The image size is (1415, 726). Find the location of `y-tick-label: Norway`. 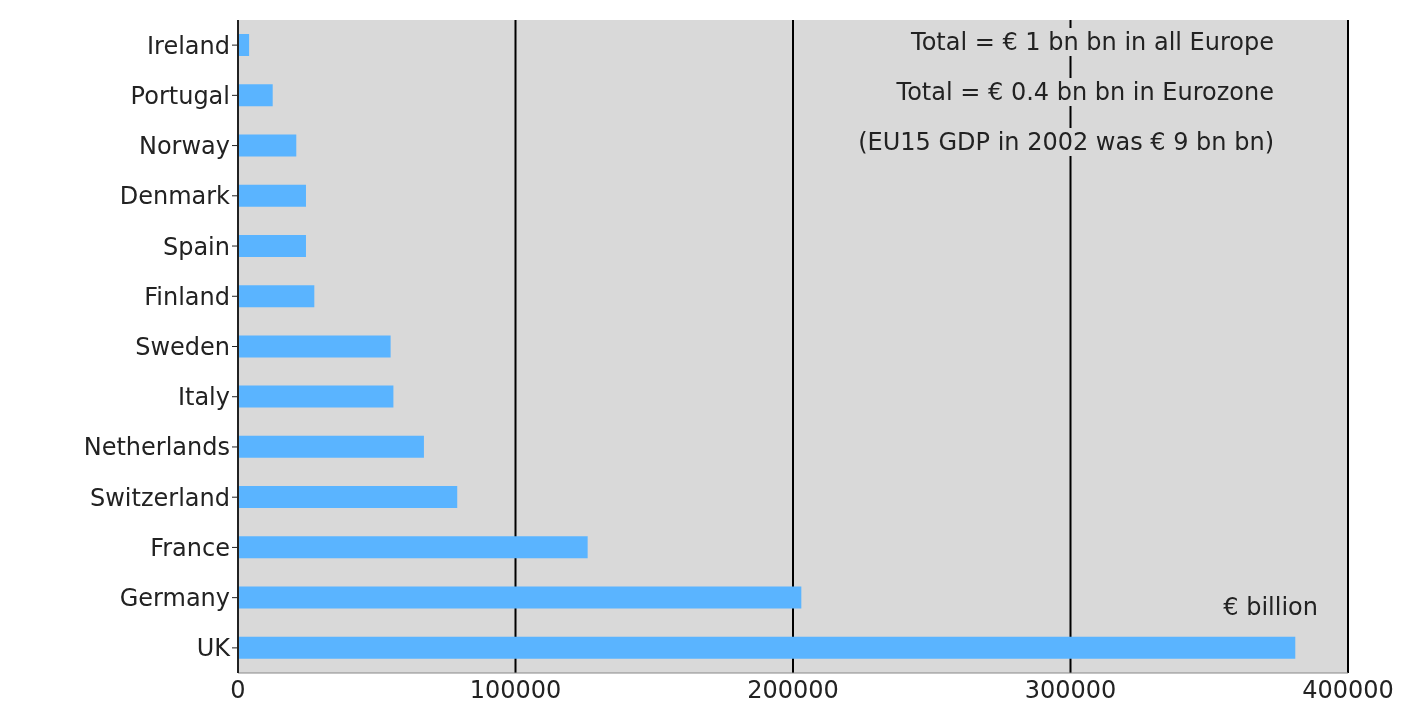

y-tick-label: Norway is located at coordinates (184, 146).